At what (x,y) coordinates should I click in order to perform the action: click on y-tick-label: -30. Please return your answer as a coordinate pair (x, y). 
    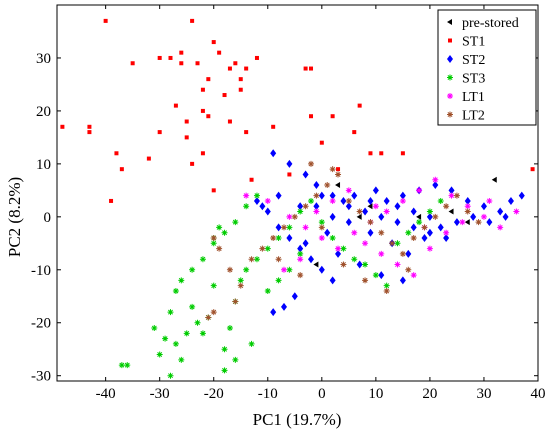
    Looking at the image, I should click on (41, 377).